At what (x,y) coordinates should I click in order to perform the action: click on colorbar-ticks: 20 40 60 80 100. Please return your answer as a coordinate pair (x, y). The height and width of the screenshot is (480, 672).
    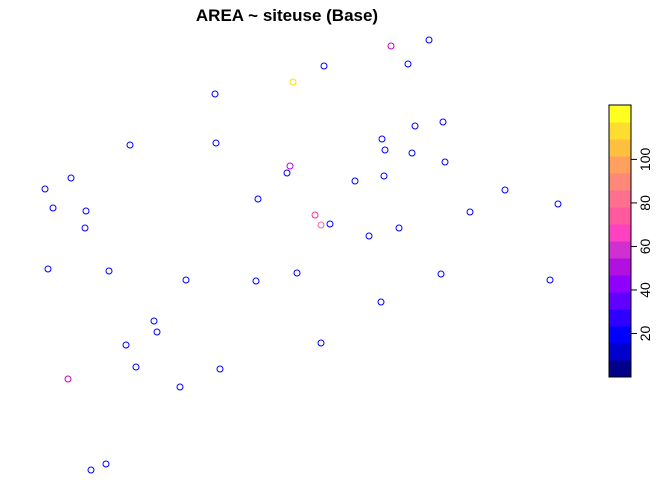
    Looking at the image, I should click on (642, 244).